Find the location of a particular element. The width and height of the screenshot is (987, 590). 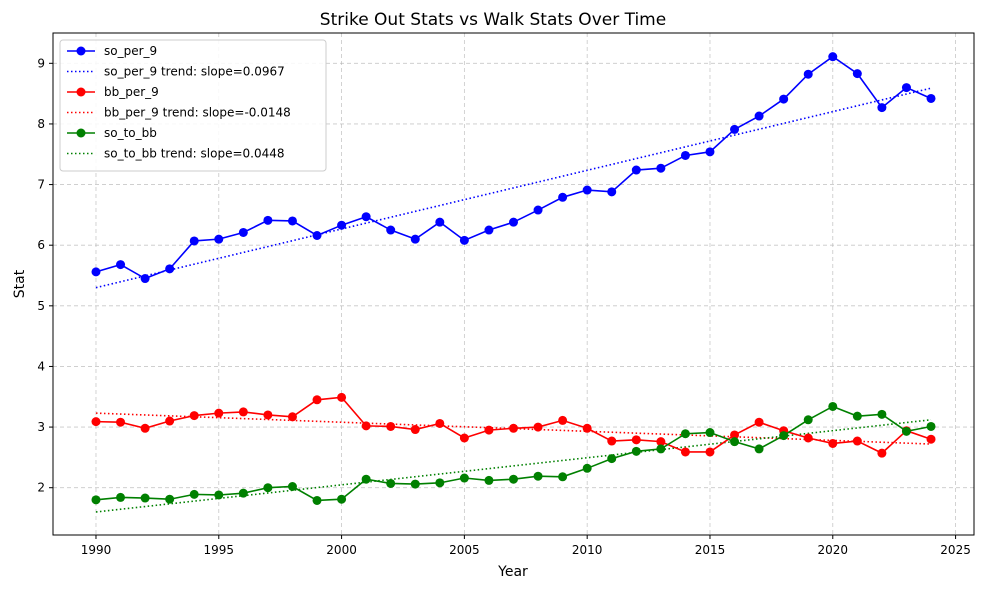

x-axis-label: Year is located at coordinates (512, 572).